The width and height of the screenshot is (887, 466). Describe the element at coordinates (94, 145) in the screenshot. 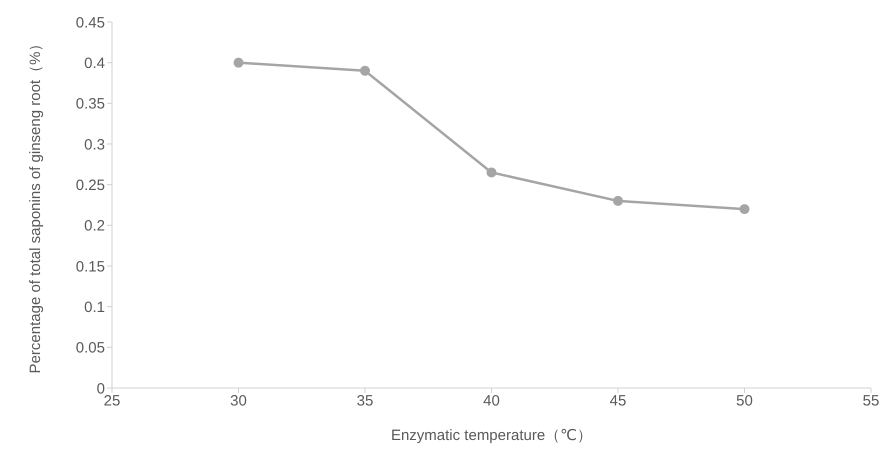

I see `y-tick-label: 0.3` at that location.